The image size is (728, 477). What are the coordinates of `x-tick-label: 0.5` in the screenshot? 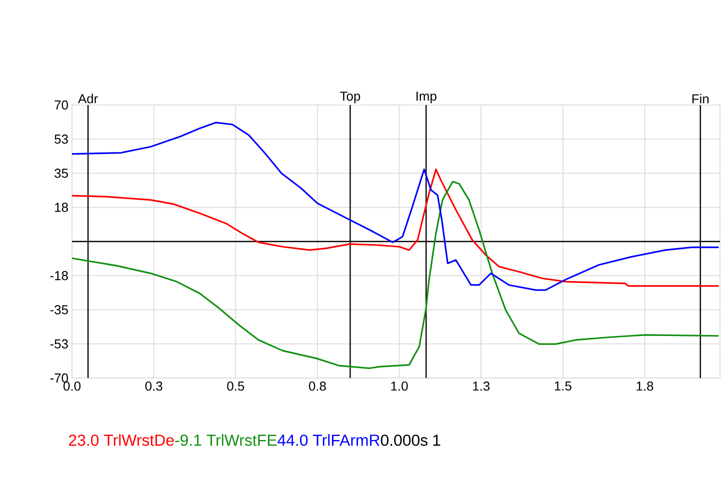 It's located at (235, 386).